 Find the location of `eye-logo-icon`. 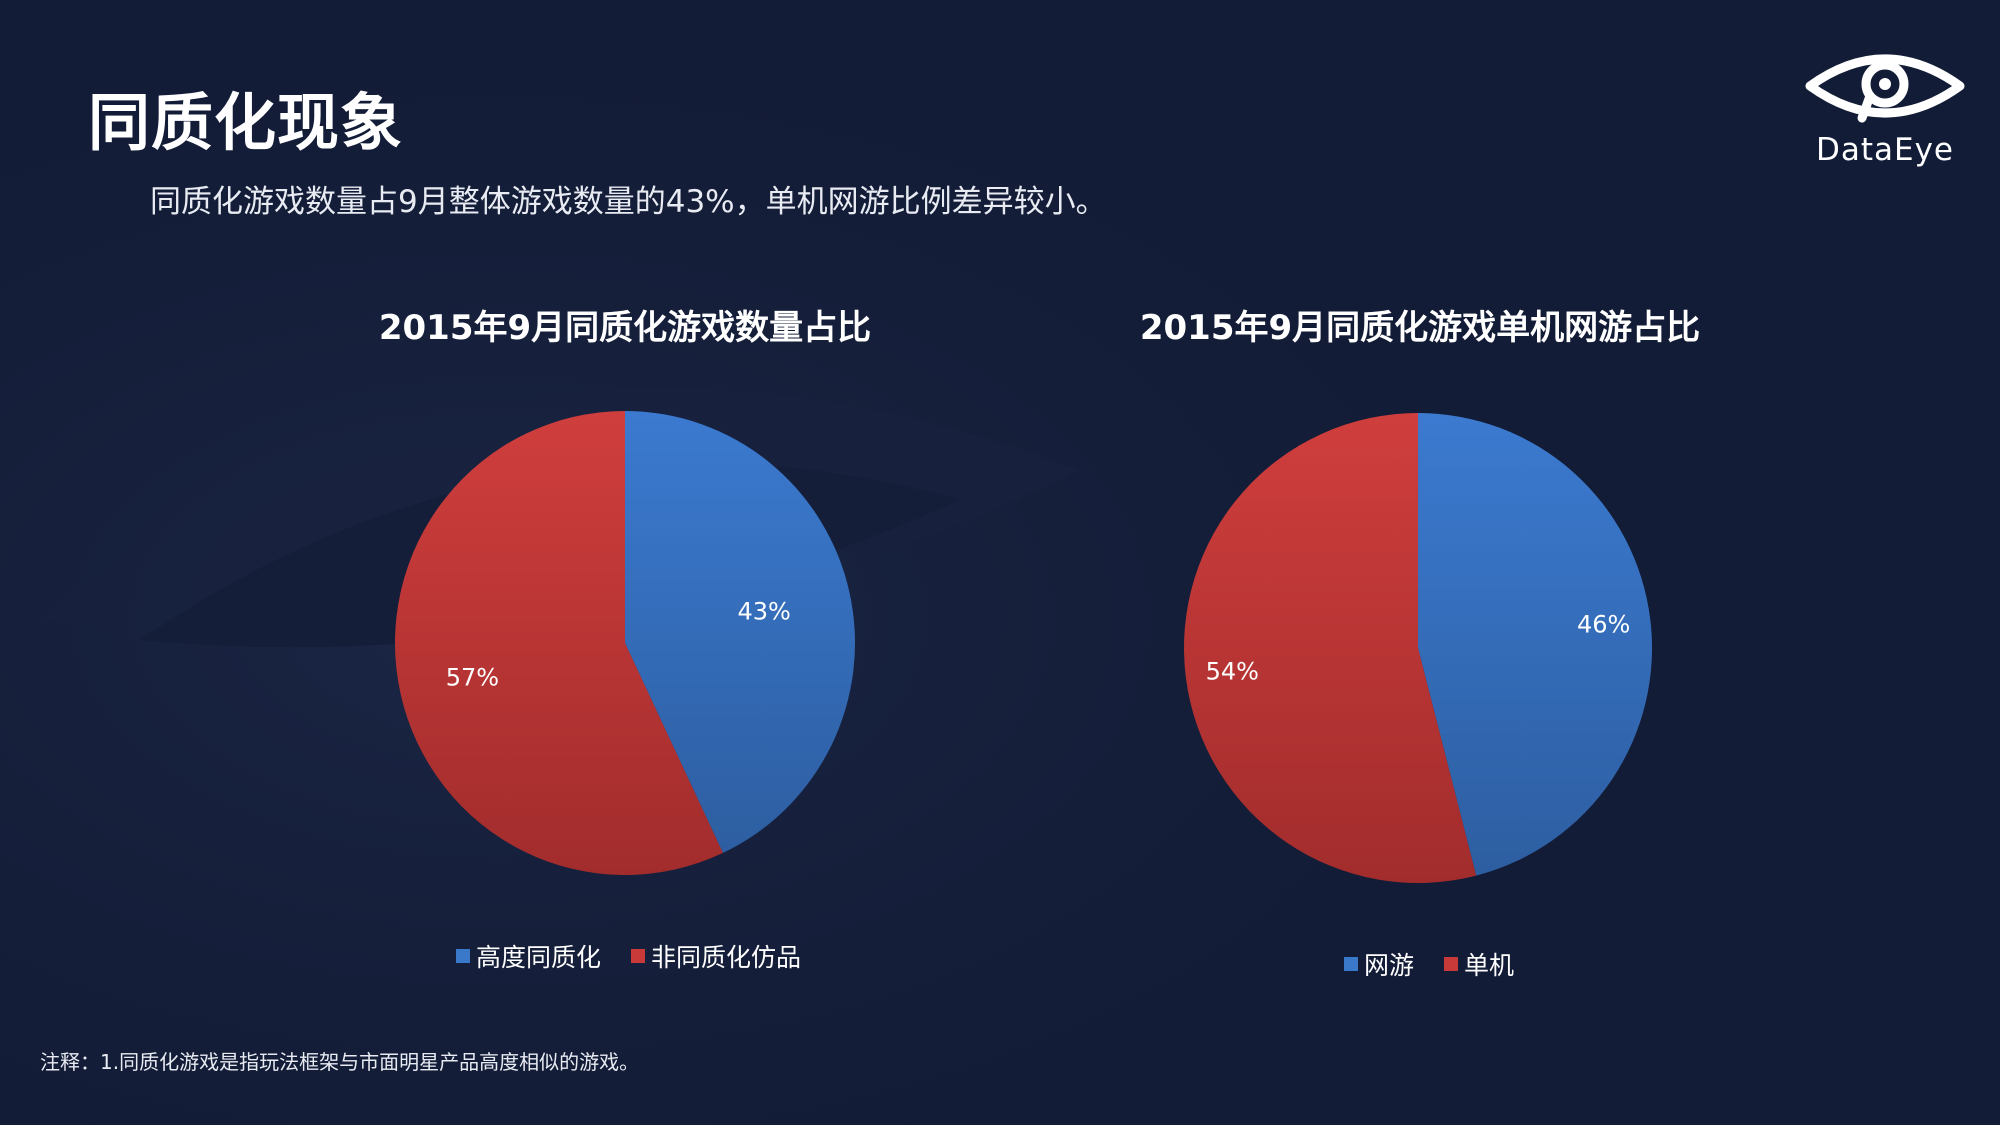

eye-logo-icon is located at coordinates (1885, 88).